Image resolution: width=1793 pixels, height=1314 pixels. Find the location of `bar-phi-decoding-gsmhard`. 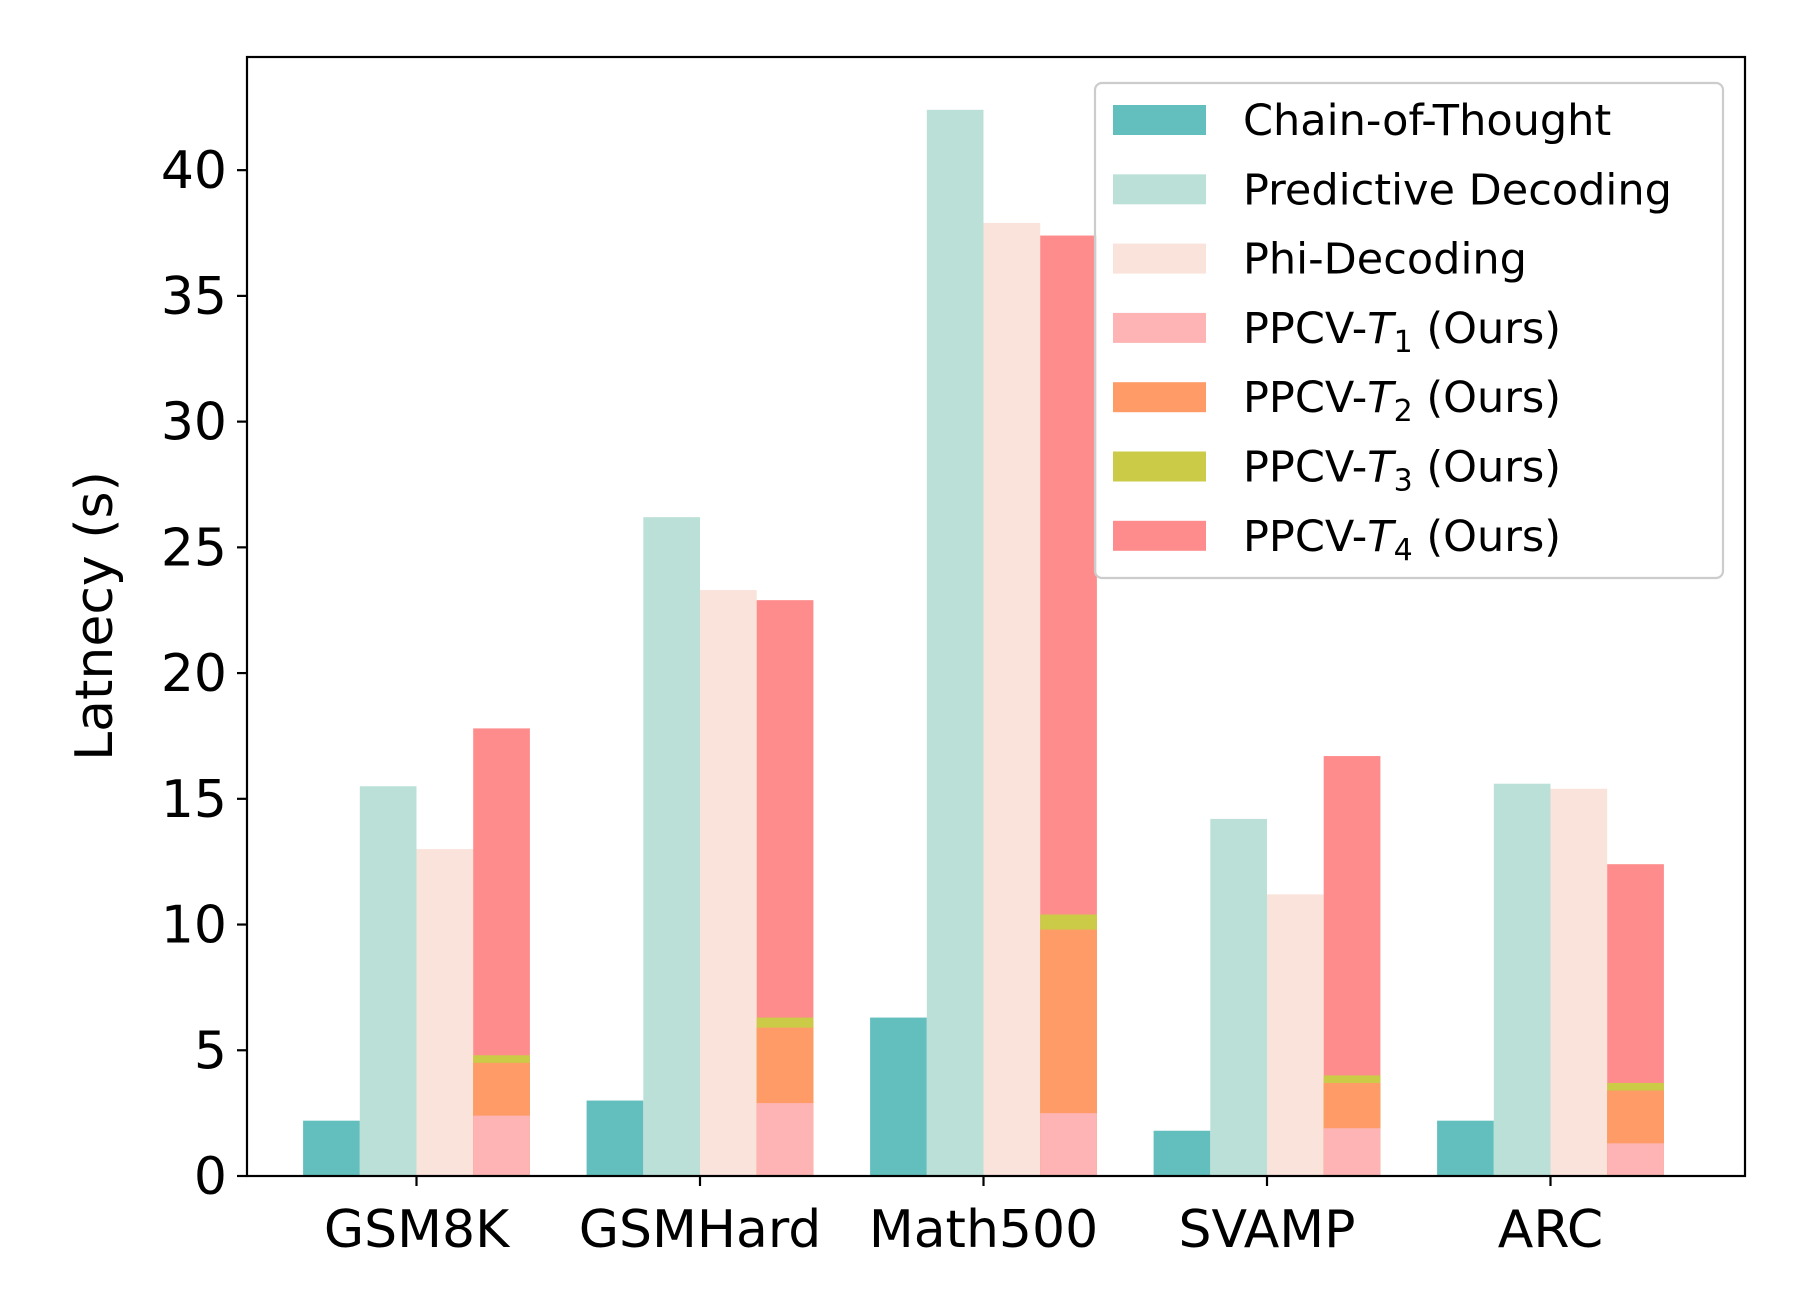

bar-phi-decoding-gsmhard is located at coordinates (728, 883).